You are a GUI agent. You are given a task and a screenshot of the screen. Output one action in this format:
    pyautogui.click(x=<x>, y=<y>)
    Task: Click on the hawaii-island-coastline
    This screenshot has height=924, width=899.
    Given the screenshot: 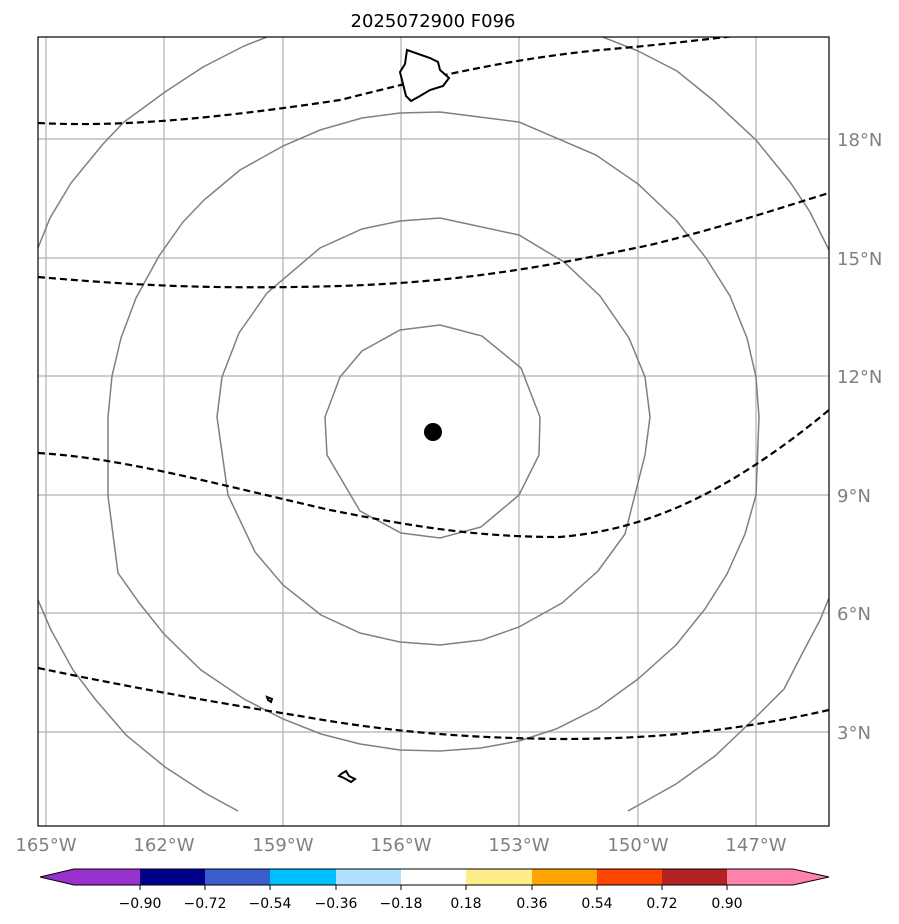 What is the action you would take?
    pyautogui.click(x=424, y=75)
    